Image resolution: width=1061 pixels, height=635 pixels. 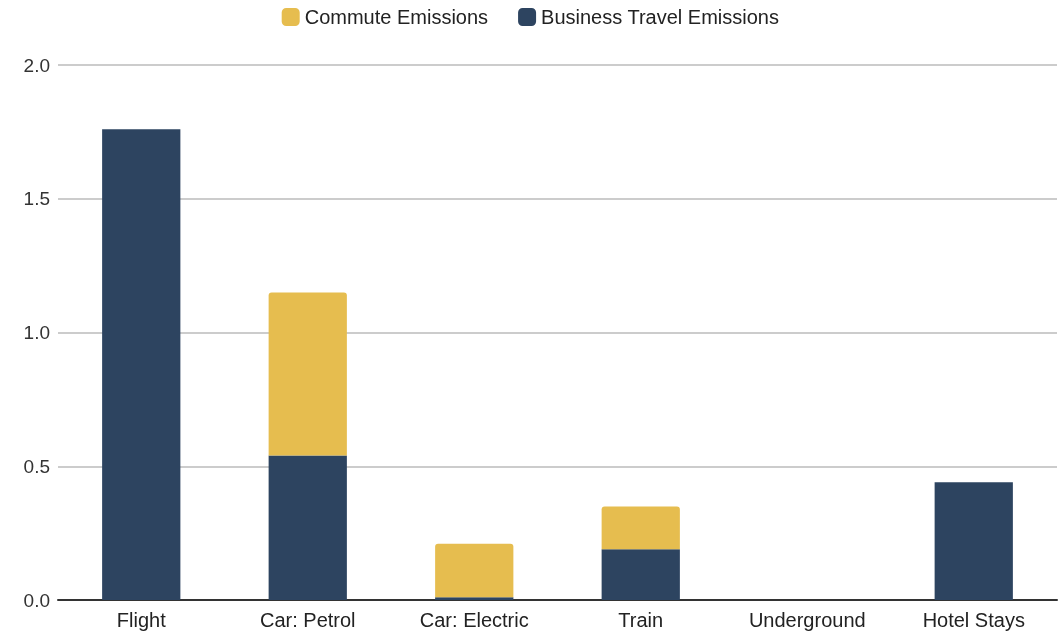 I want to click on y-tick-label: 0.0, so click(x=36, y=600).